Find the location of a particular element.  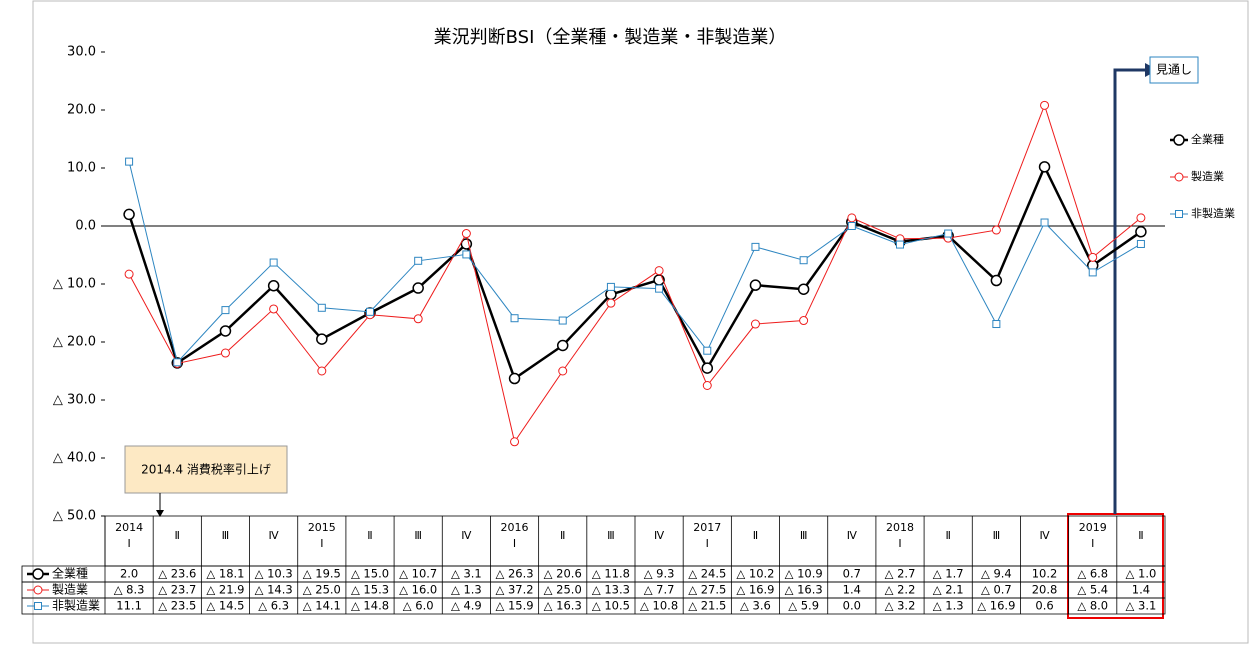

table-value: △ 15.9 is located at coordinates (514, 606).